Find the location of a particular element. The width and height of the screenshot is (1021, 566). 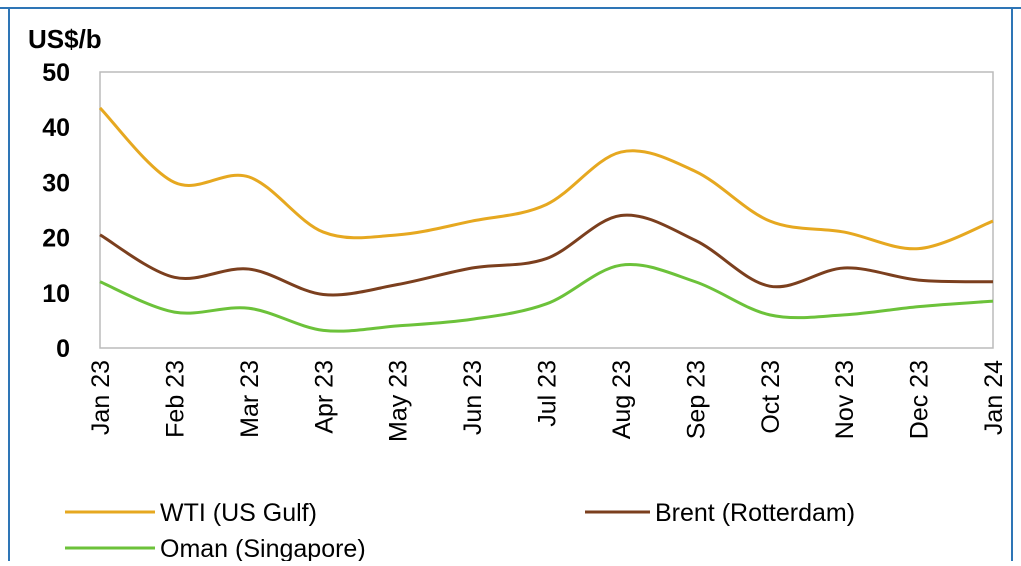

y-tick-label: 40 is located at coordinates (56, 128).